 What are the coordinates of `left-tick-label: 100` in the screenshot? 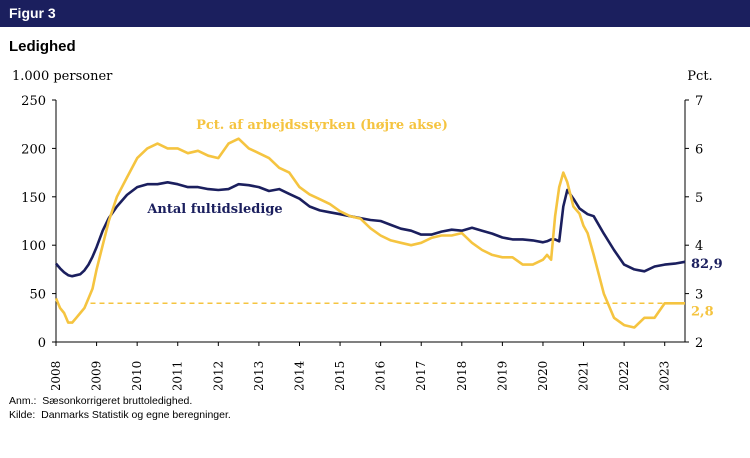 It's located at (33, 246).